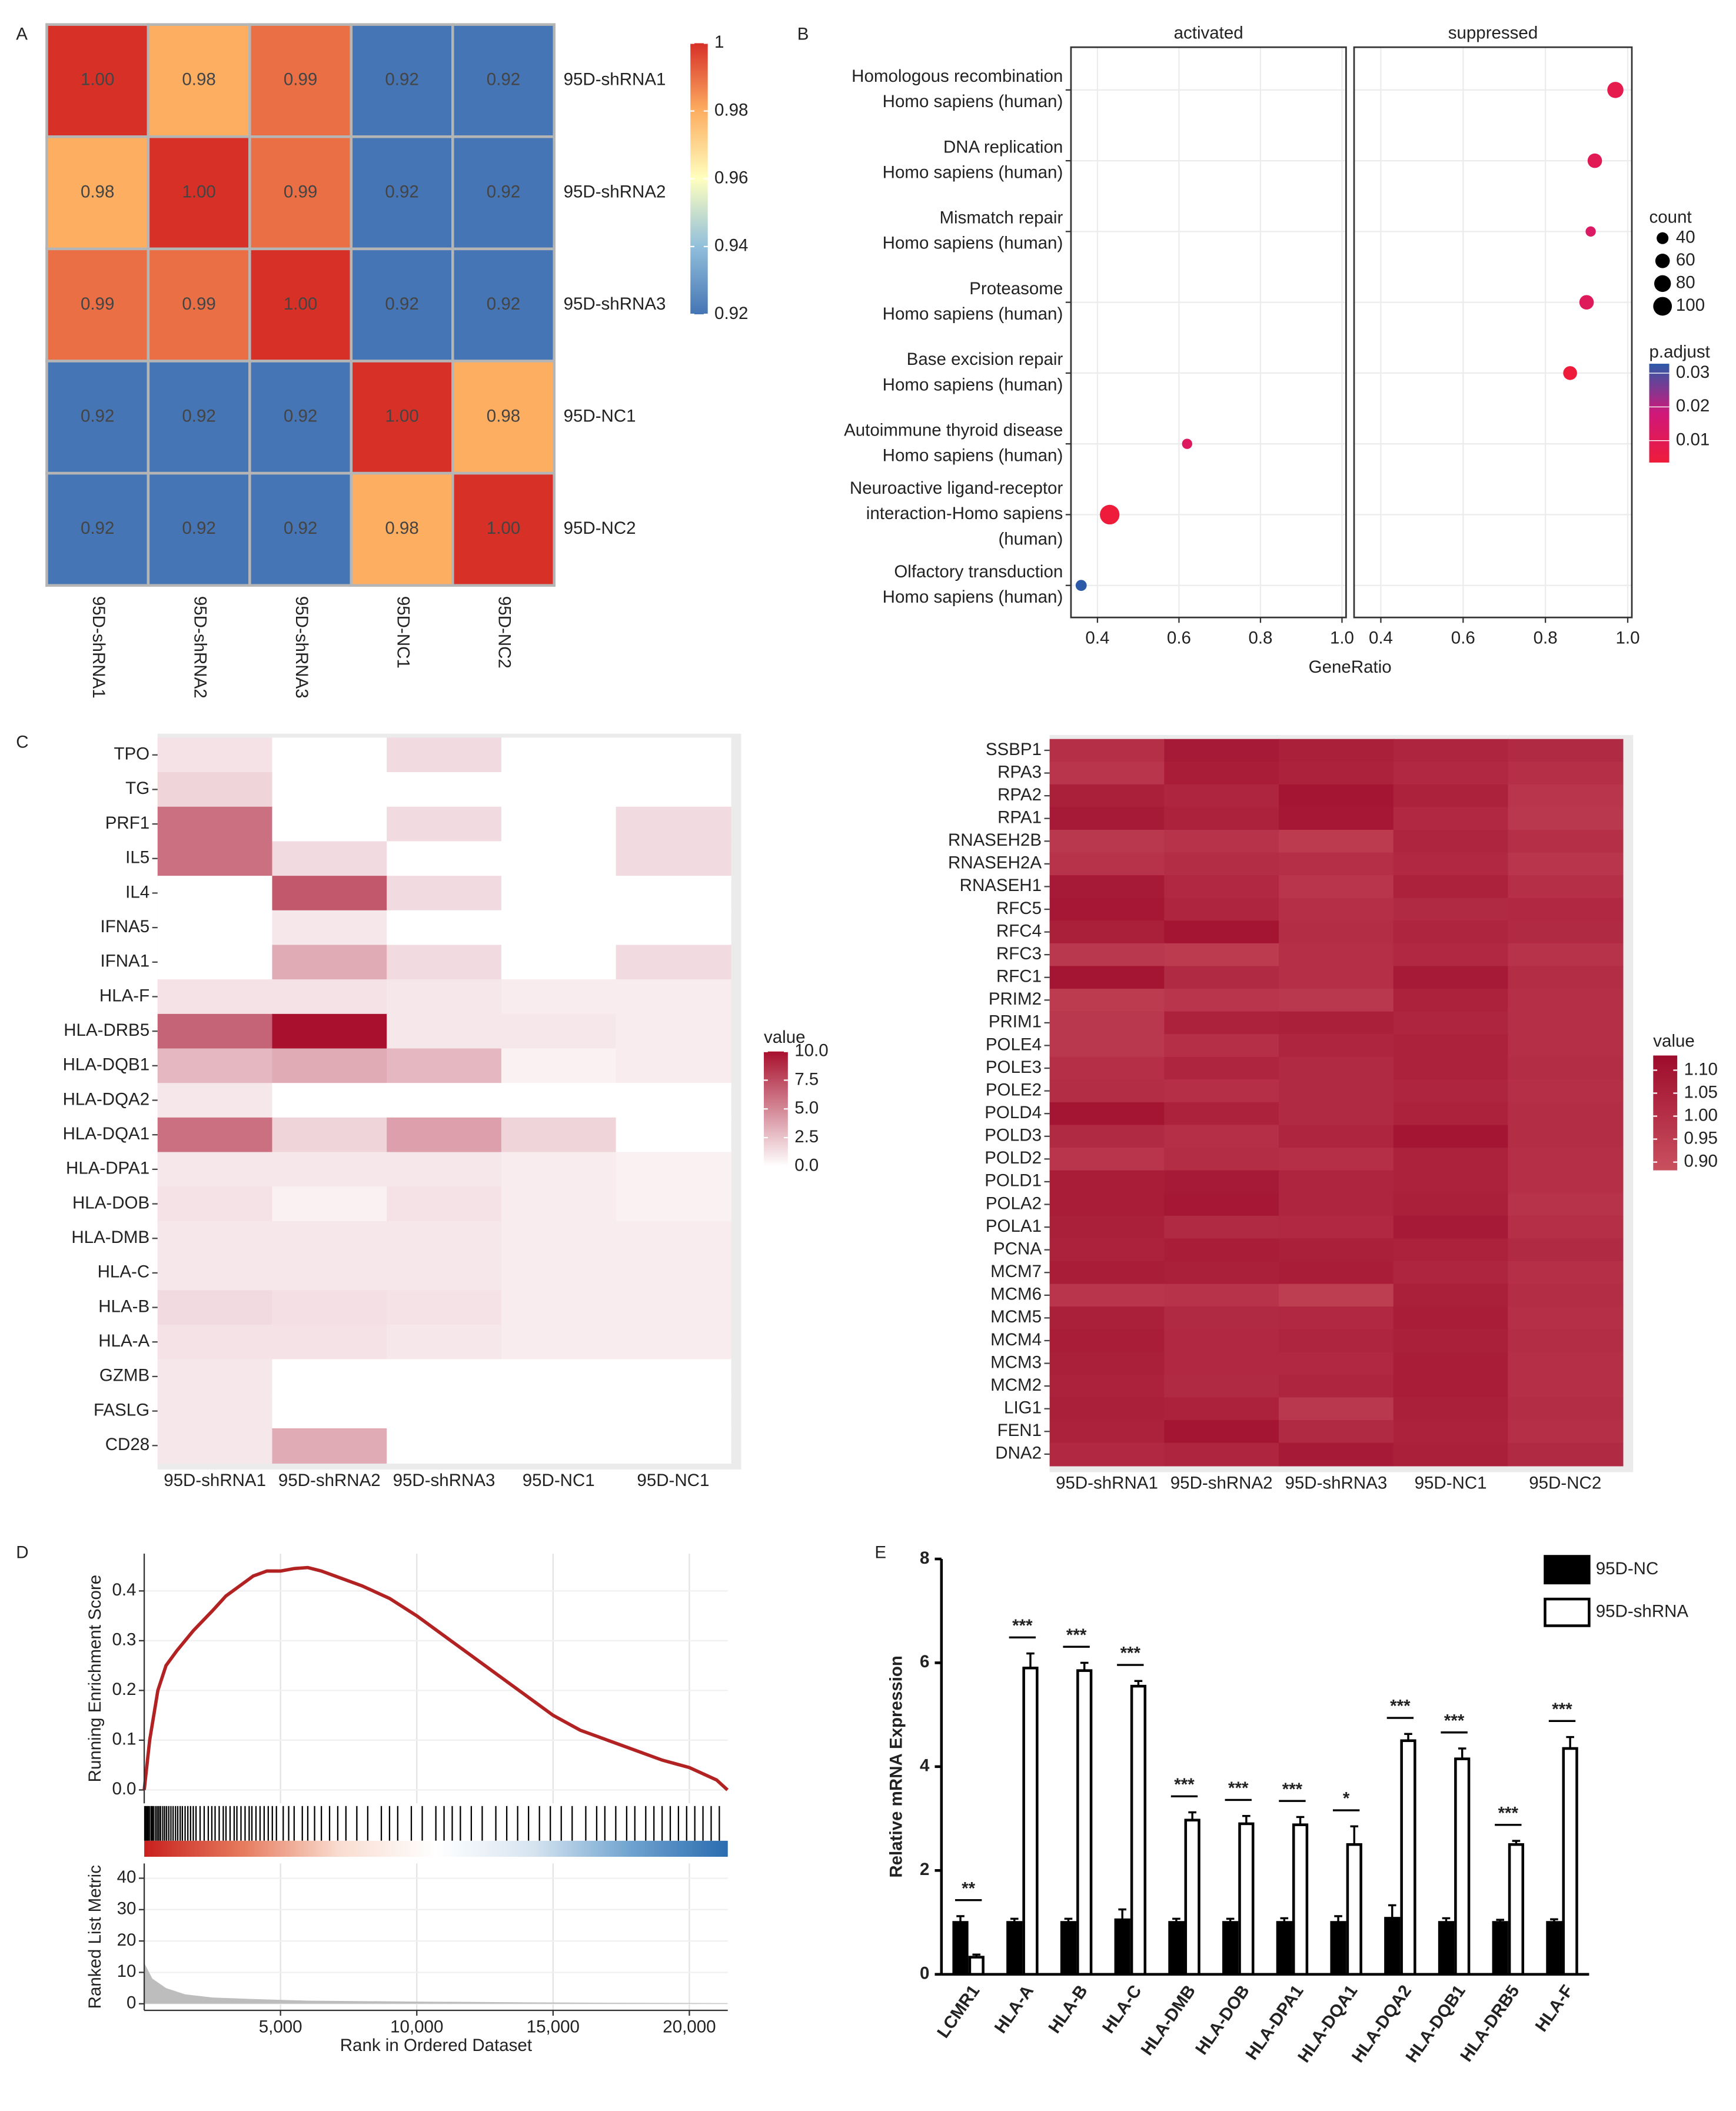 The height and width of the screenshot is (2111, 1736). Describe the element at coordinates (1693, 373) in the screenshot. I see `colorbar-label: 0.03` at that location.